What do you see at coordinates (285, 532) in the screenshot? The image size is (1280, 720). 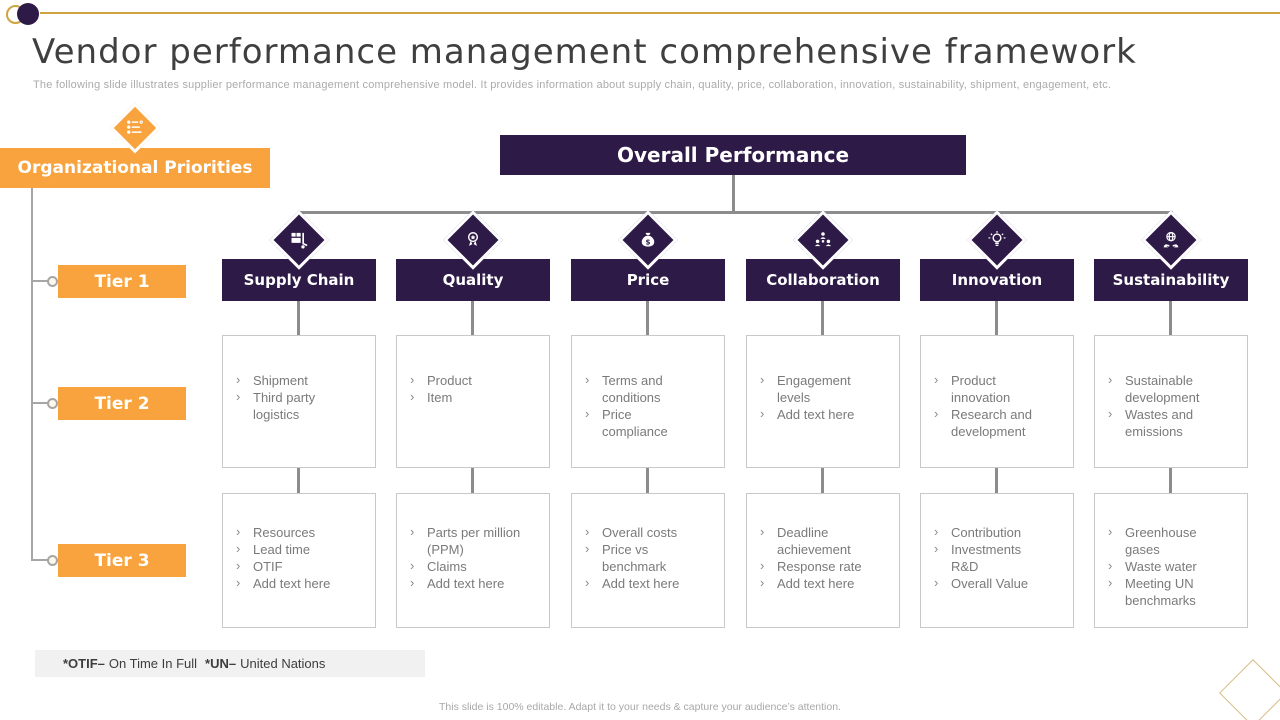 I see `list-item: Resources` at bounding box center [285, 532].